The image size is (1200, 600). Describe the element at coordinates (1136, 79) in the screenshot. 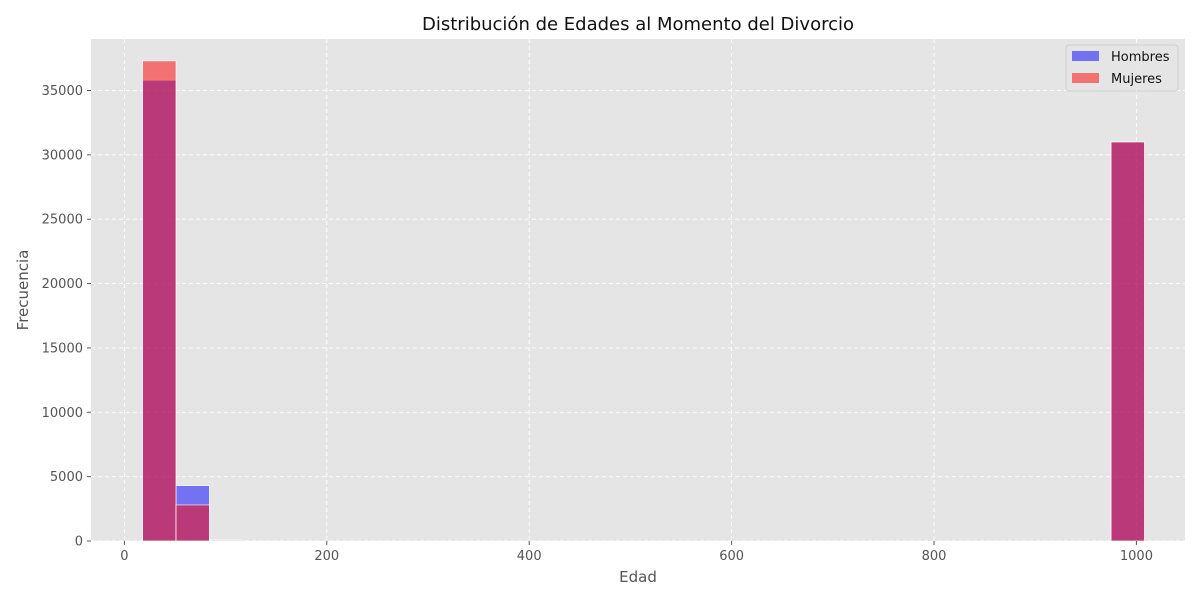

I see `legend-label-mujeres: Mujeres` at that location.